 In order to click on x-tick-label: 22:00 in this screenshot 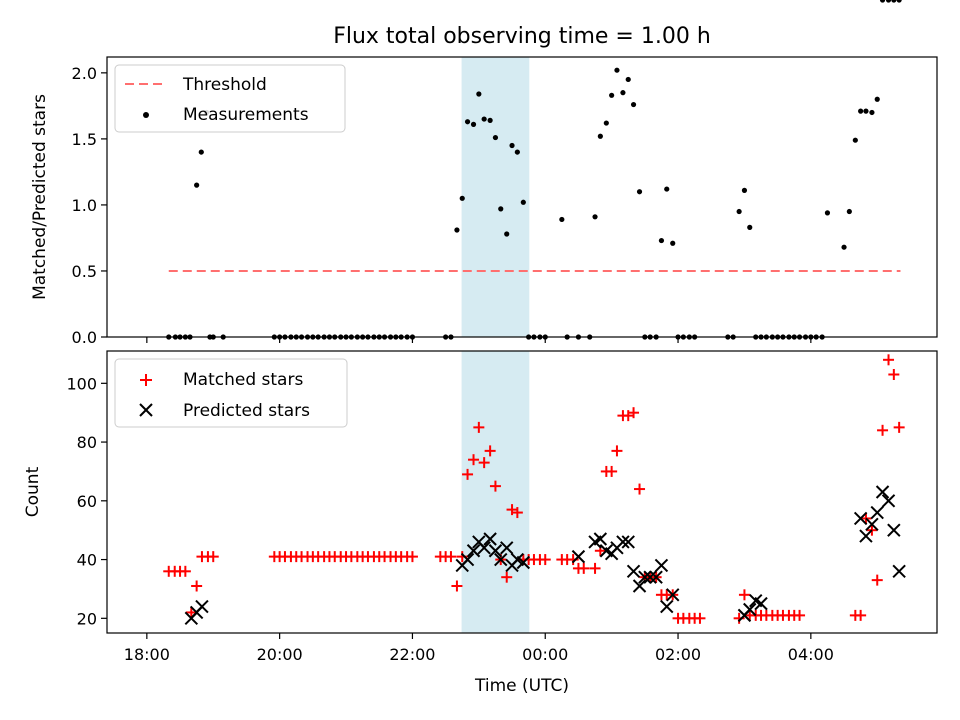, I will do `click(412, 654)`.